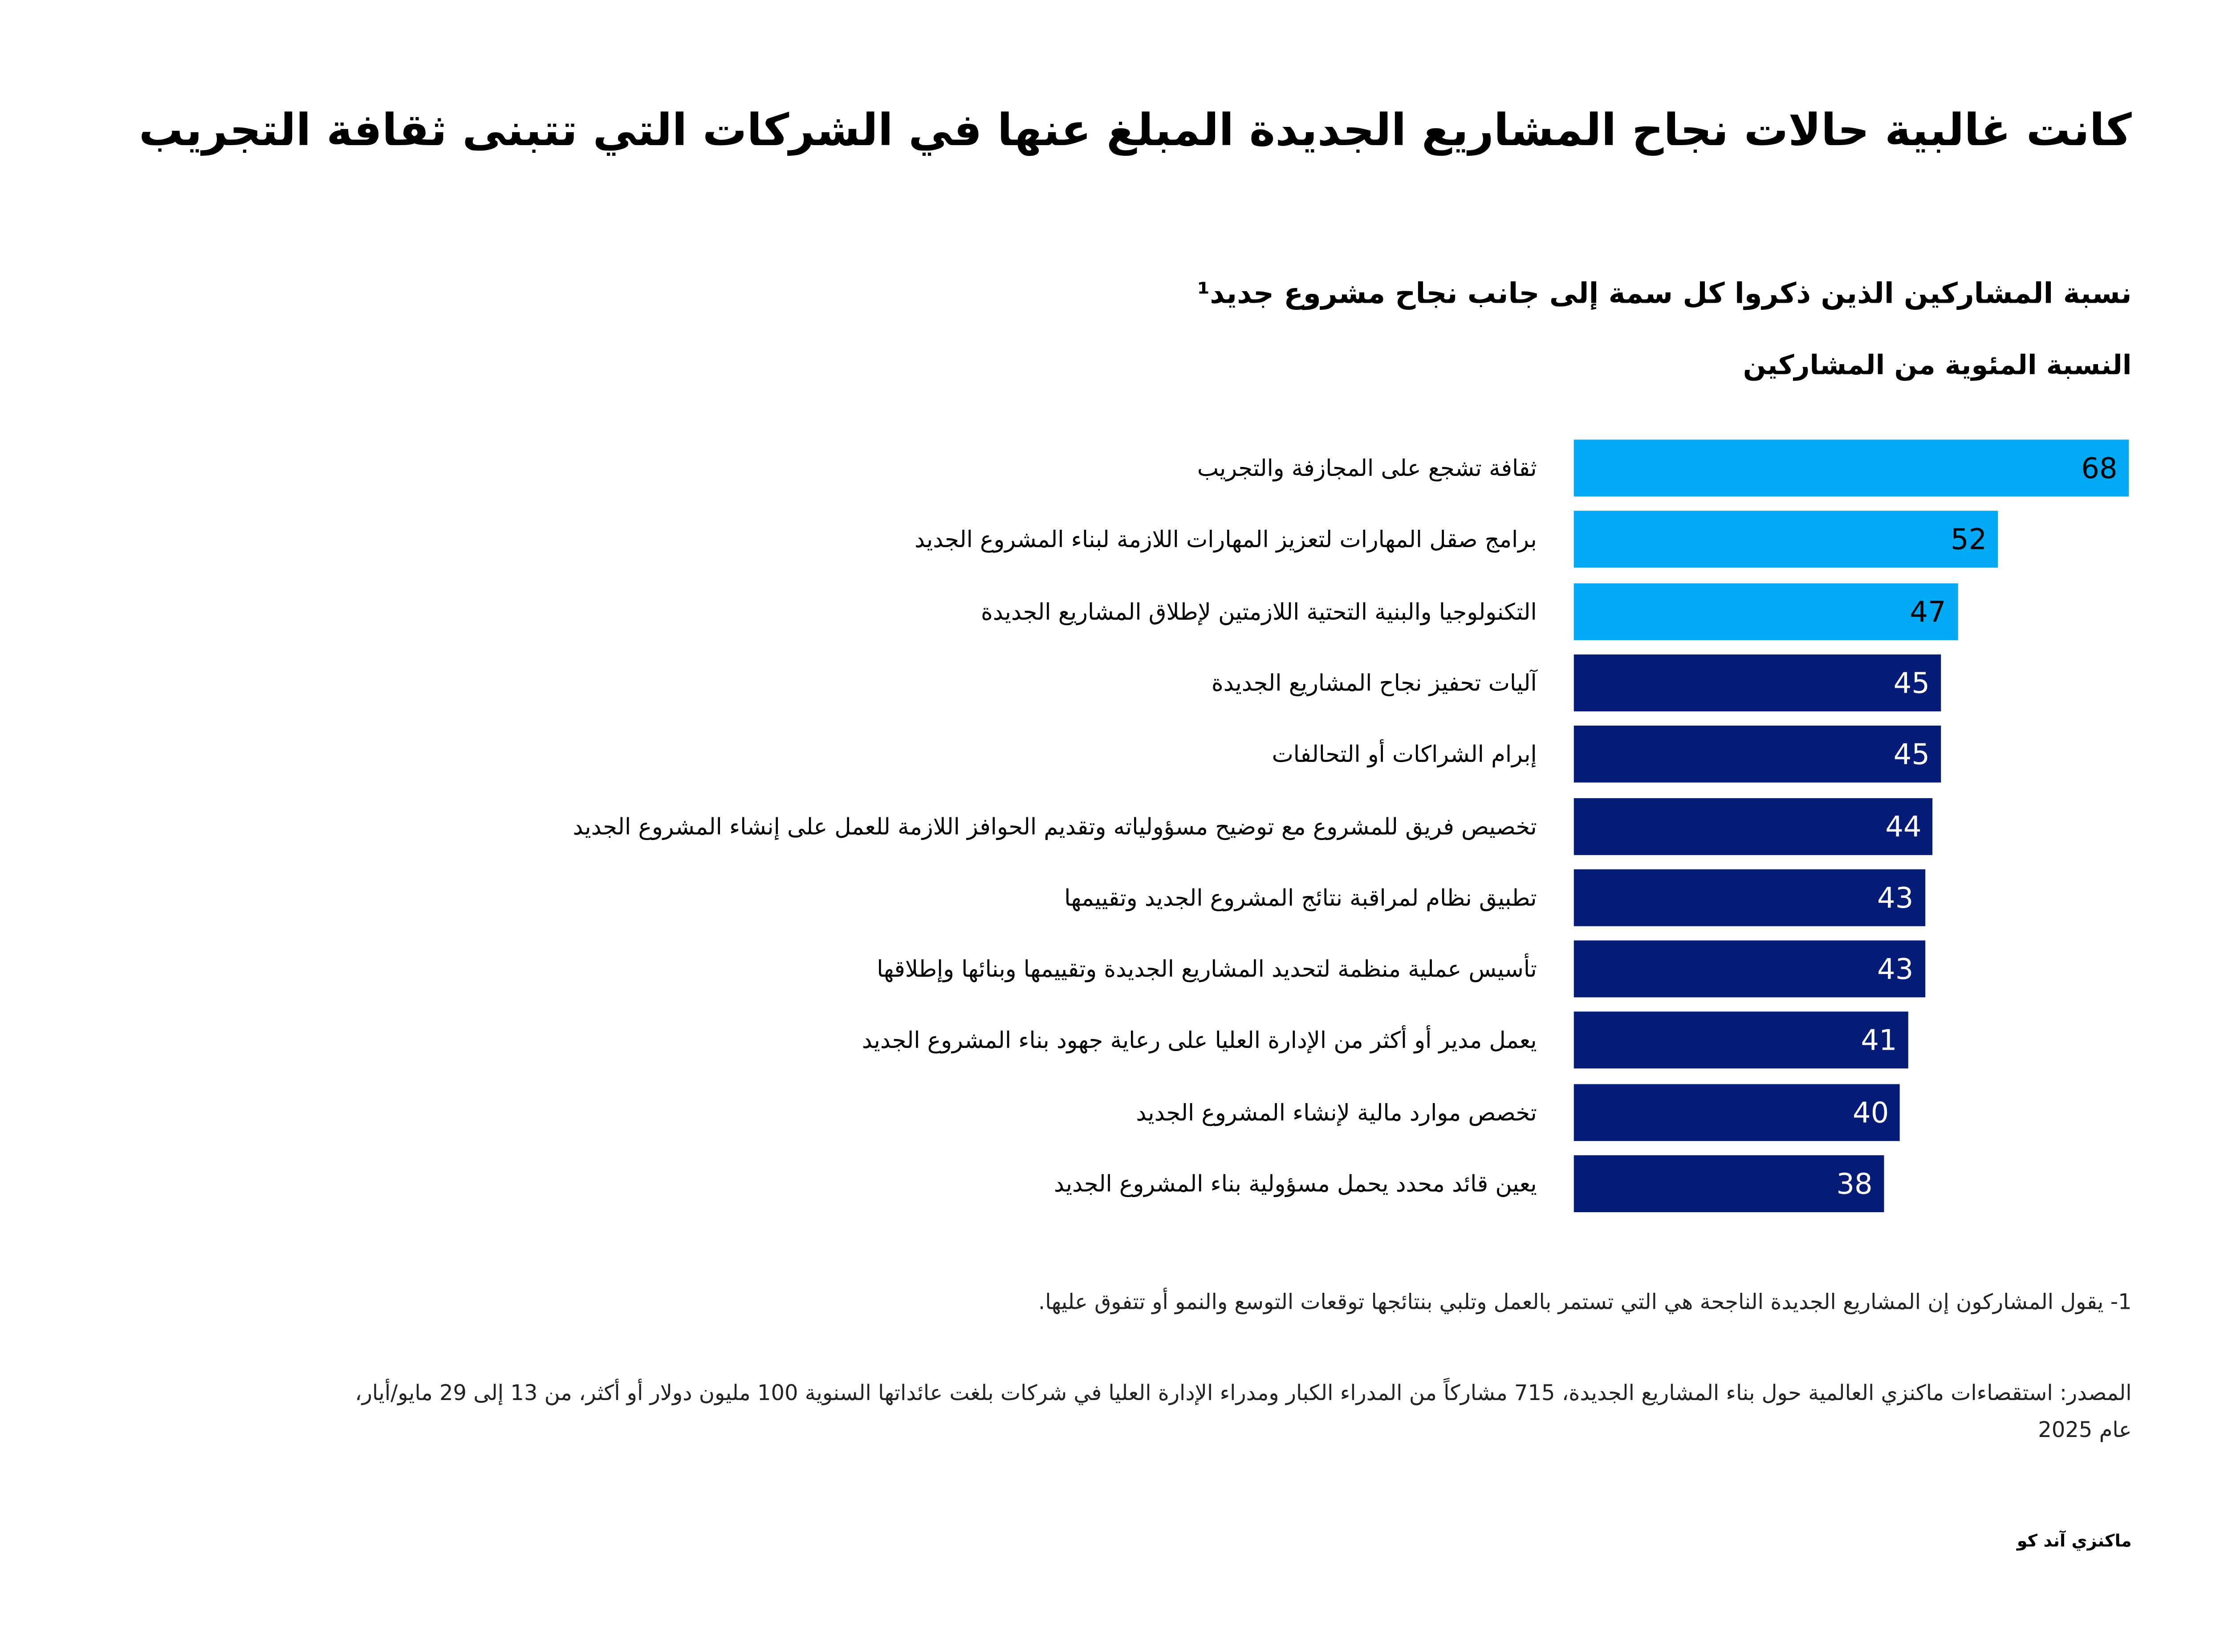 The width and height of the screenshot is (2220, 1652). What do you see at coordinates (1374, 683) in the screenshot?
I see `category-label: آليات تحفيز نجاح المشاريع الجديدة` at bounding box center [1374, 683].